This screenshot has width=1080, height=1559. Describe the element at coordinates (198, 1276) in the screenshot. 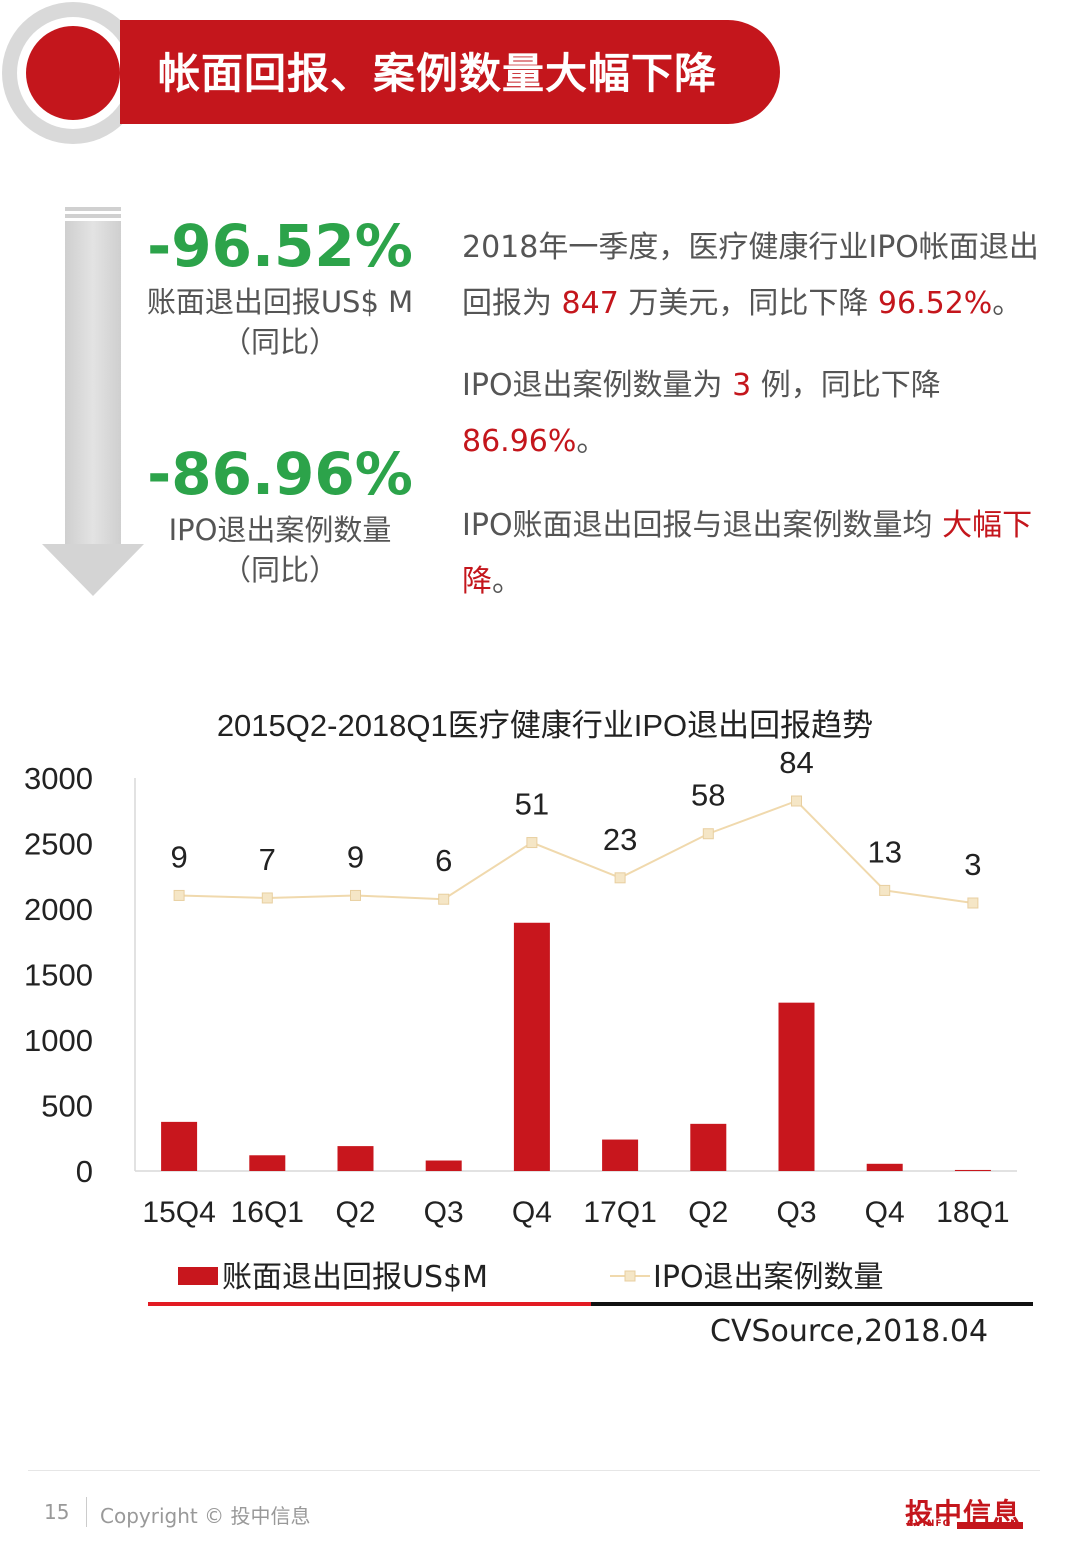

I see `legend-bar-swatch` at that location.